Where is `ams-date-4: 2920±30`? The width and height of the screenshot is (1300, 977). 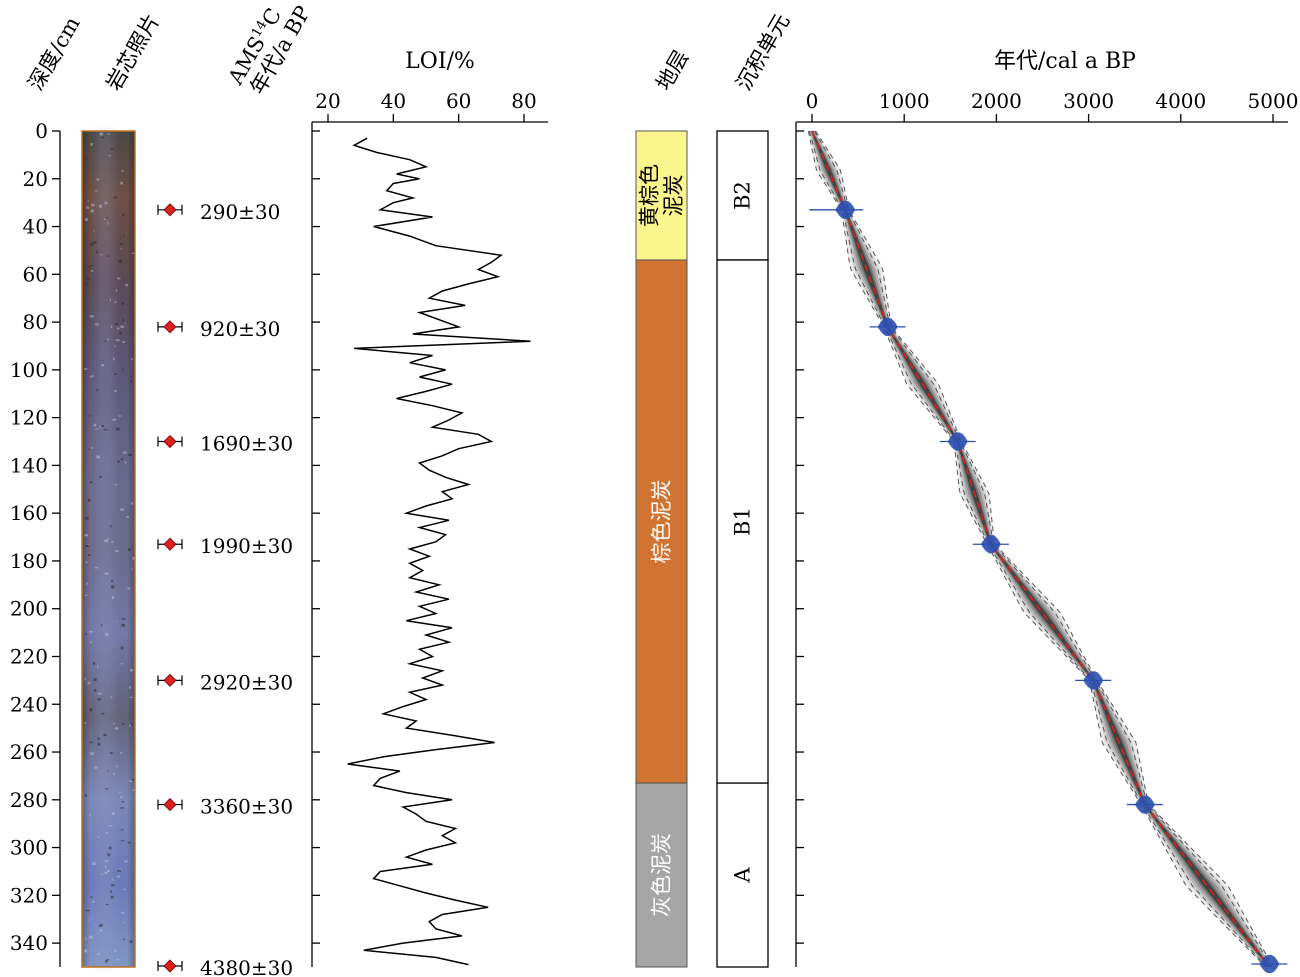
ams-date-4: 2920±30 is located at coordinates (225, 682).